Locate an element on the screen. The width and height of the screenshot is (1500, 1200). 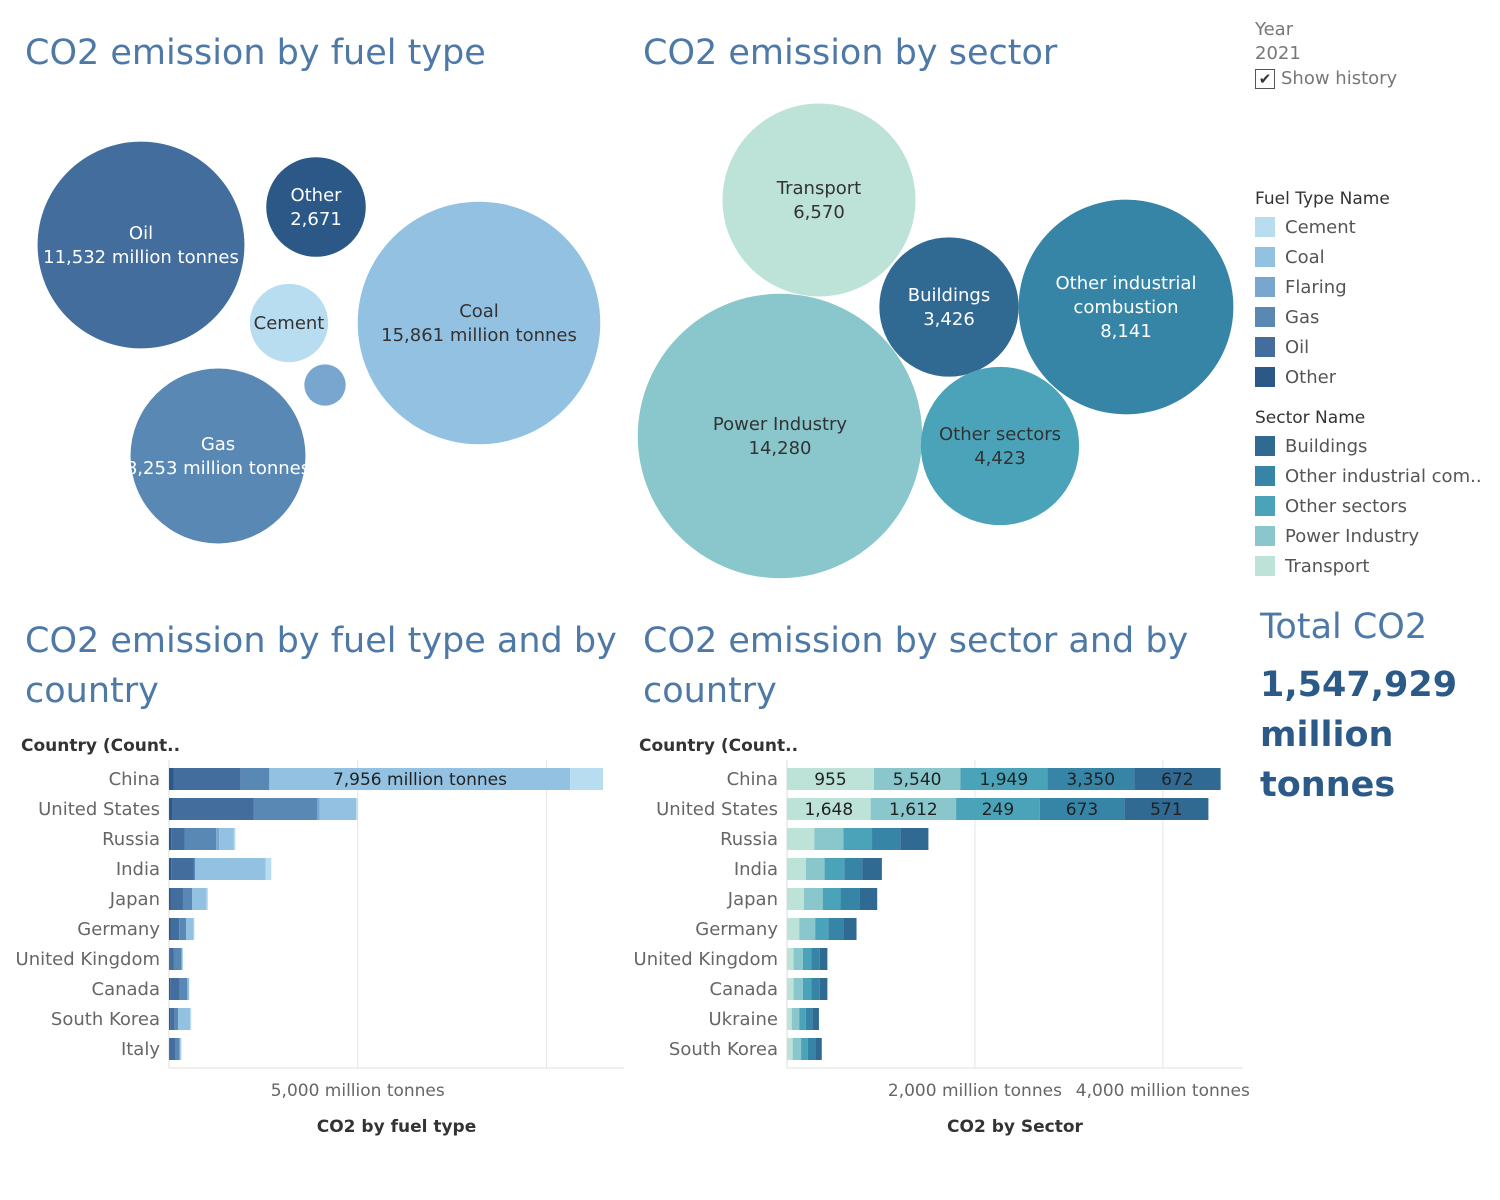
bar-segment-south-korea-transport is located at coordinates (790, 1049).